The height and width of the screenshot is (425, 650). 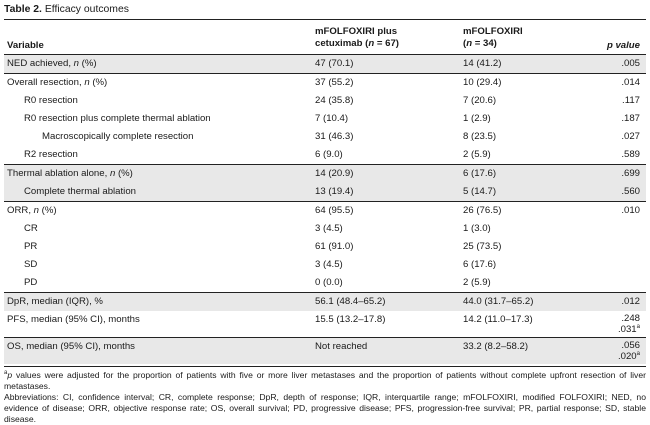 What do you see at coordinates (25, 45) in the screenshot?
I see `header-variable: Variable` at bounding box center [25, 45].